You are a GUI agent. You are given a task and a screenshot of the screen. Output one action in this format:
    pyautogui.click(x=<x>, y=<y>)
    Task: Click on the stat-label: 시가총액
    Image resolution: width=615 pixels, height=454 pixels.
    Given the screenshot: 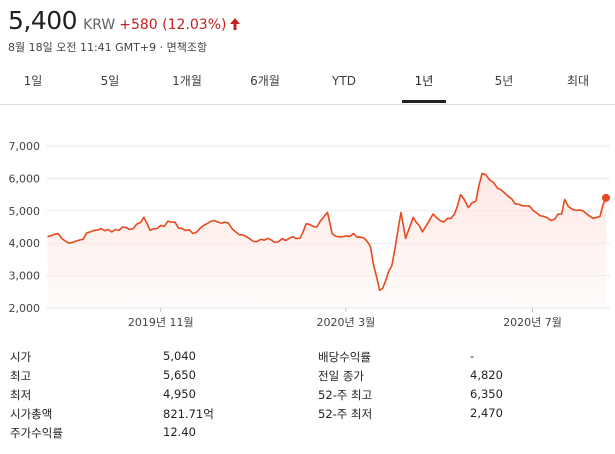 What is the action you would take?
    pyautogui.click(x=31, y=414)
    